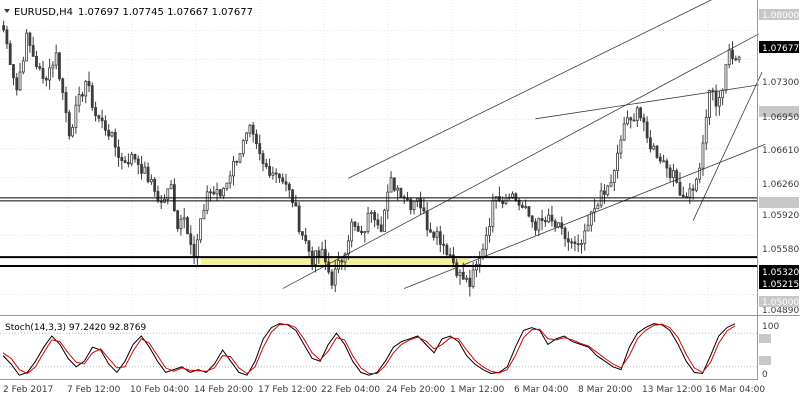  Describe the element at coordinates (369, 349) in the screenshot. I see `stoch-main-line` at that location.